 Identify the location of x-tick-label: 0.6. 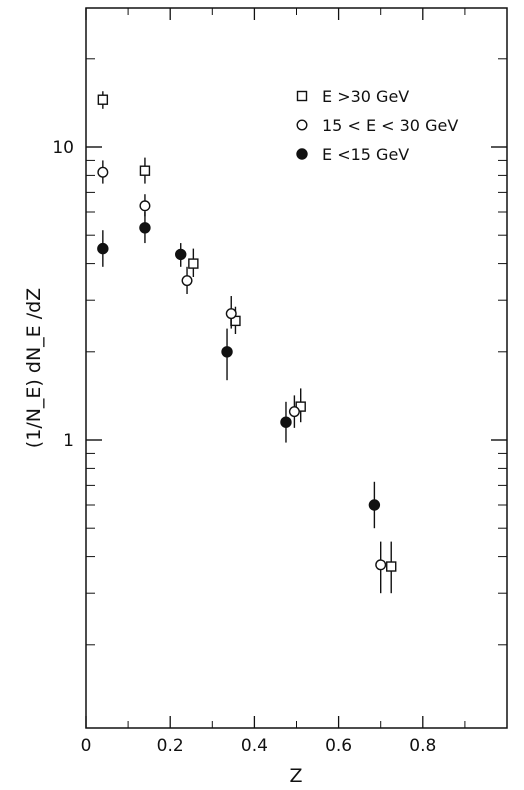
(338, 746).